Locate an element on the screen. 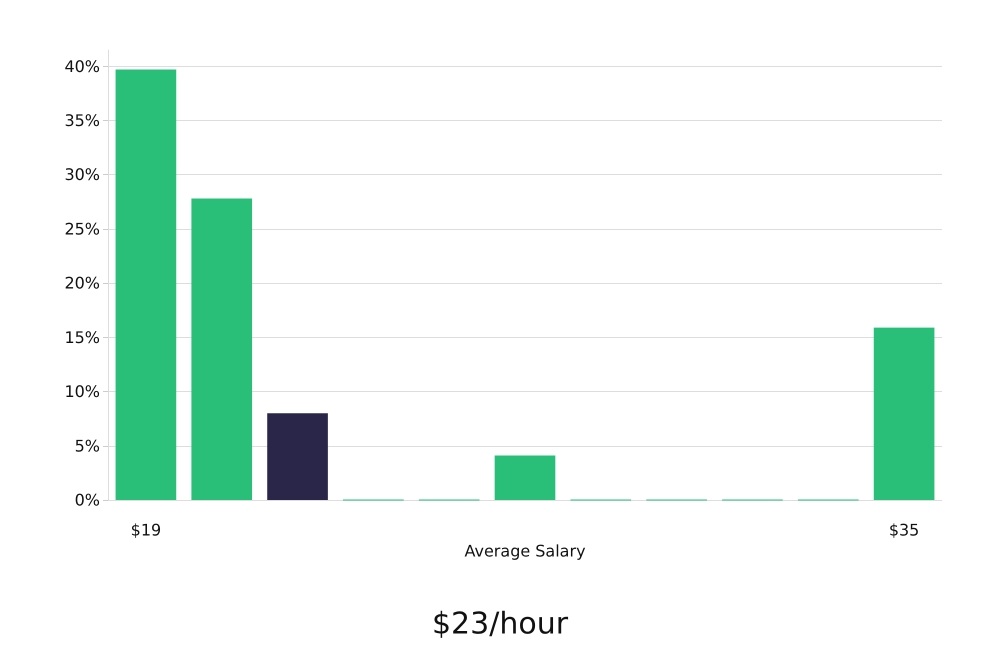 The image size is (1000, 660). y-tick-label: 30% is located at coordinates (82, 174).